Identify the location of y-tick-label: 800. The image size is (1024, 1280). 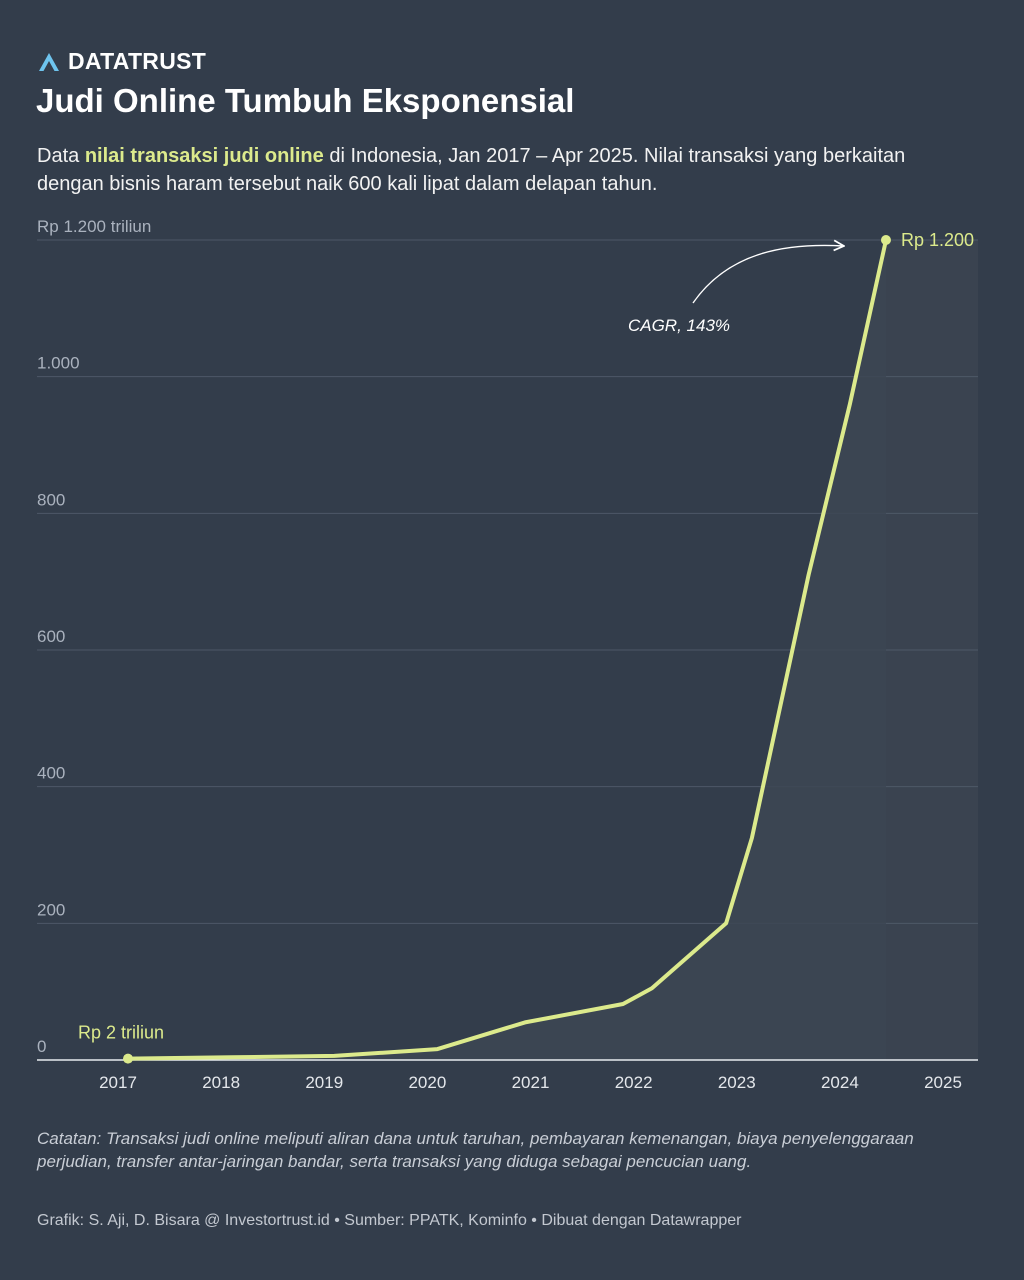
(51, 499).